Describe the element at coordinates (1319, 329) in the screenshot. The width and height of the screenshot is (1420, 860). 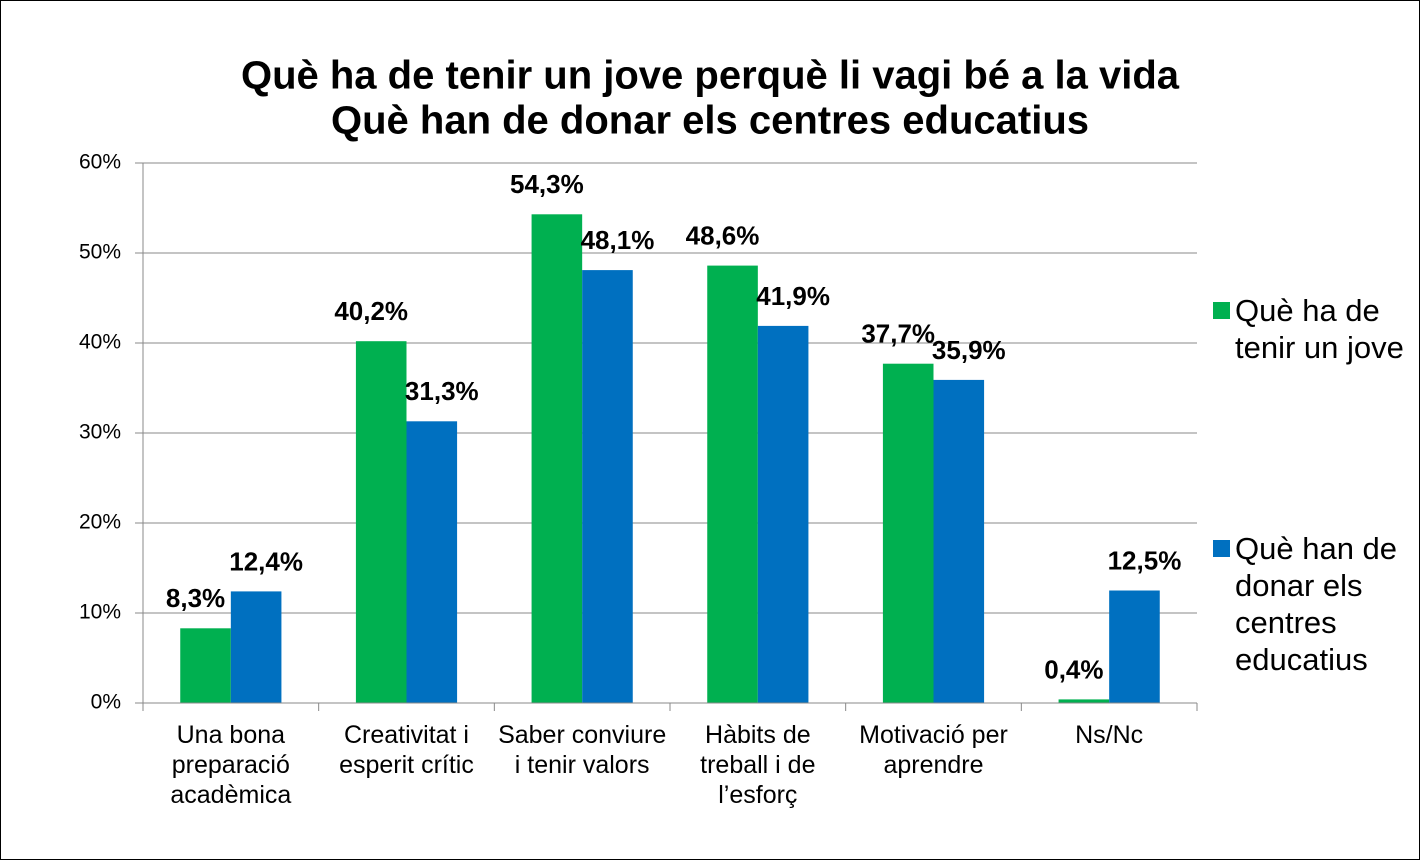
I see `legend-label: Què ha de tenir un jove` at that location.